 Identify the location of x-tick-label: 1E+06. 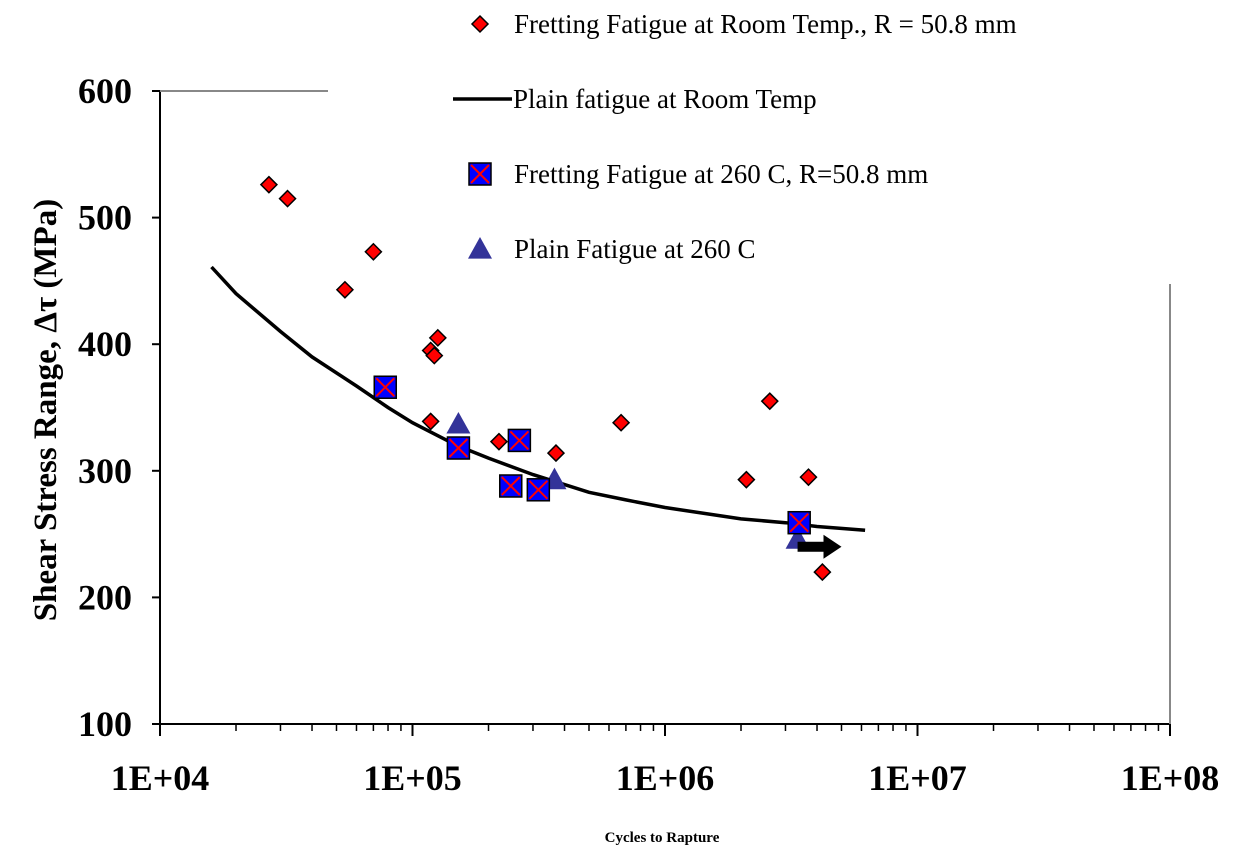
(665, 778).